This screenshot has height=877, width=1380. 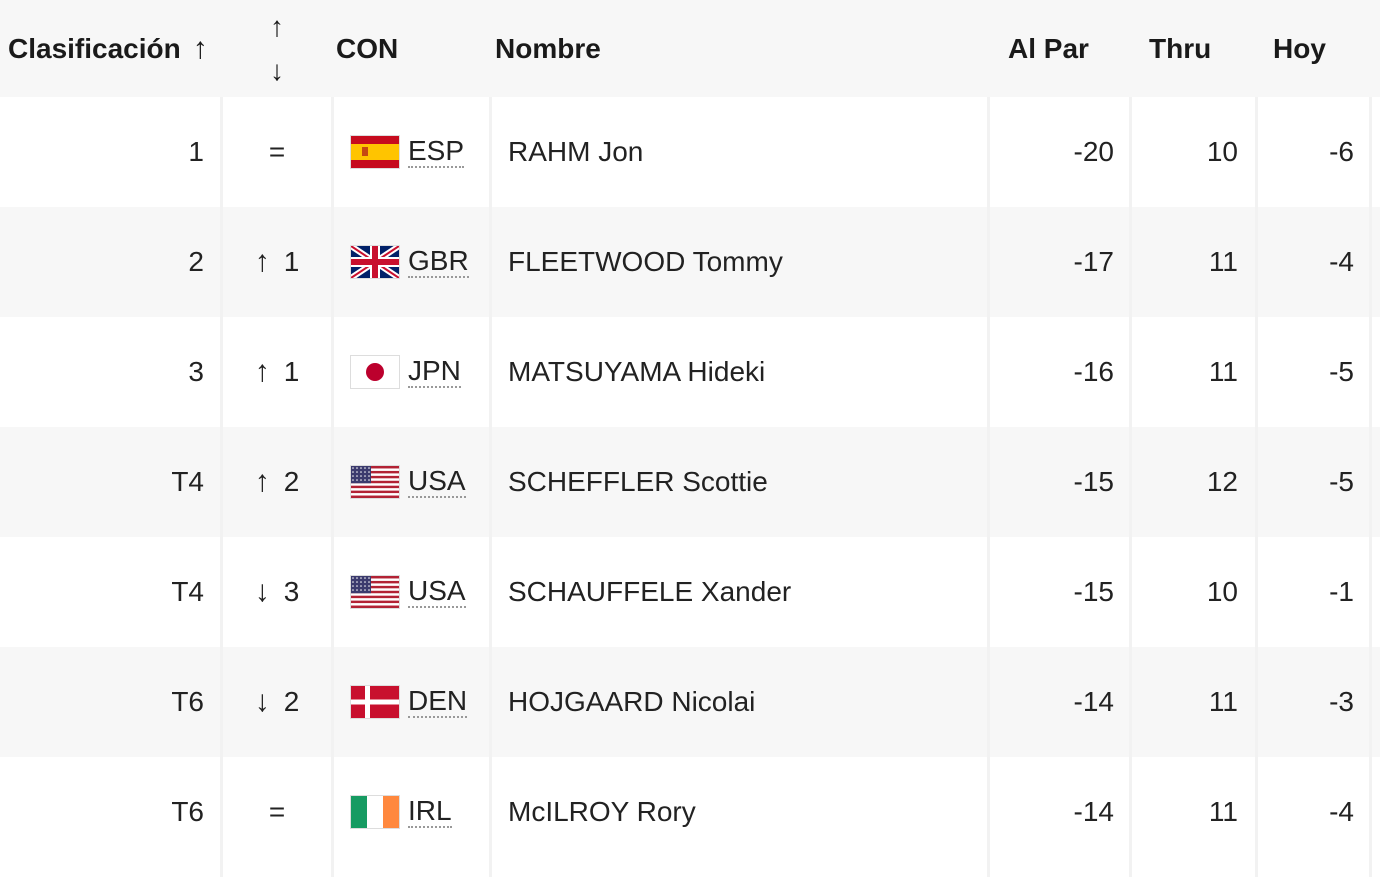 What do you see at coordinates (740, 152) in the screenshot?
I see `player-name-cell: RAHM Jon` at bounding box center [740, 152].